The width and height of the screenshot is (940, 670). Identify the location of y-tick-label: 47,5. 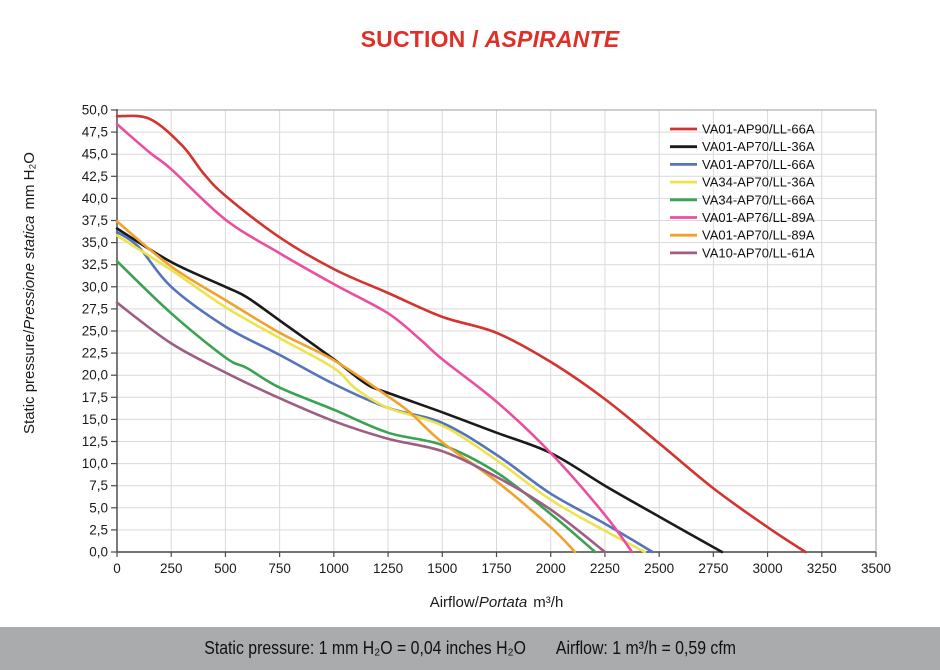
(95, 132).